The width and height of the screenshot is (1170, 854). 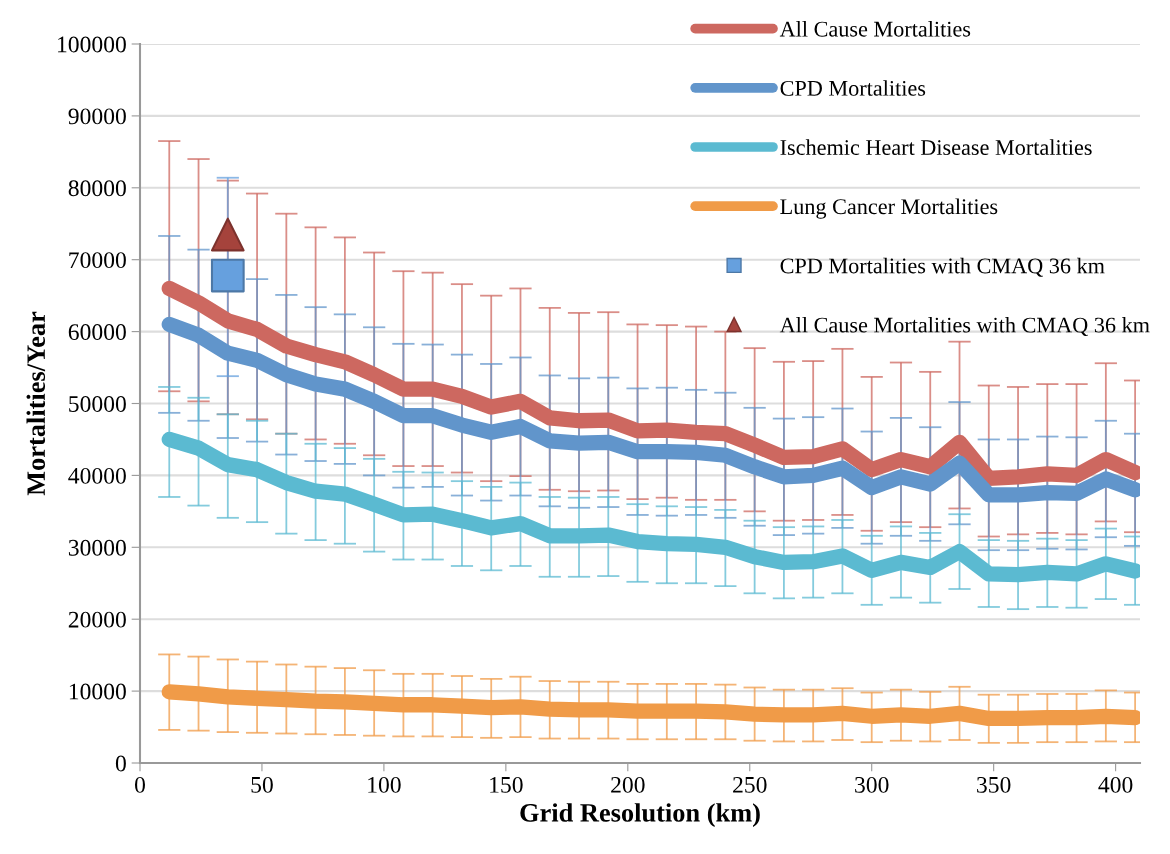 What do you see at coordinates (97, 188) in the screenshot?
I see `y-tick-label: 80000` at bounding box center [97, 188].